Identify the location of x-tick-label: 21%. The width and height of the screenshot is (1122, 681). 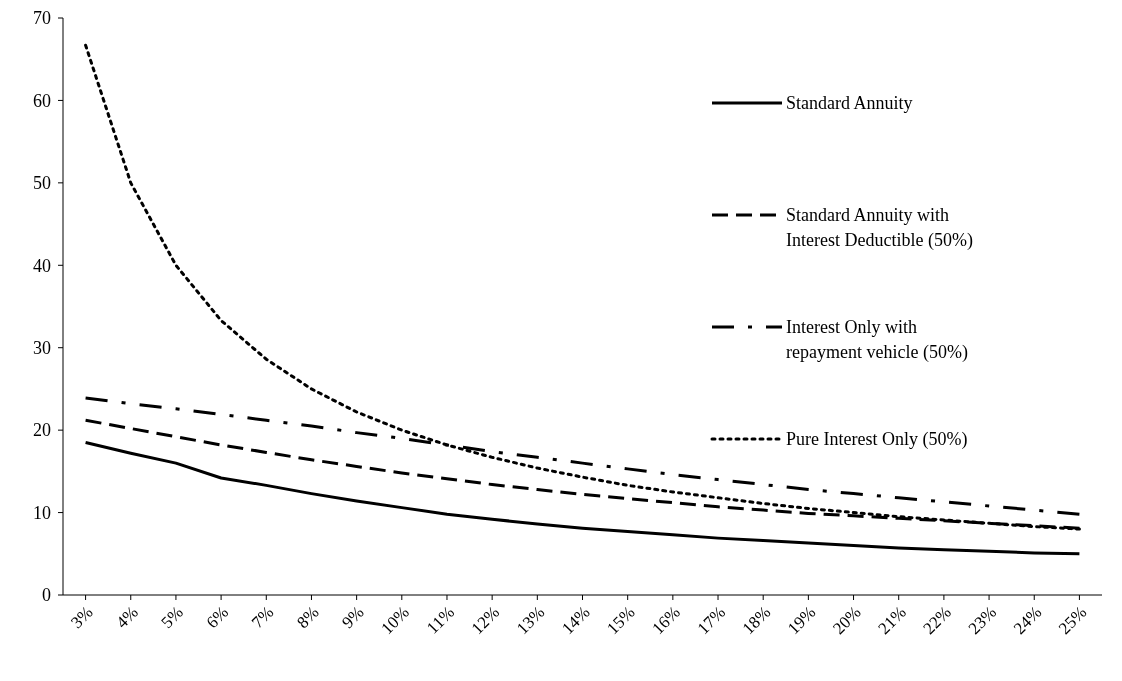
(892, 620).